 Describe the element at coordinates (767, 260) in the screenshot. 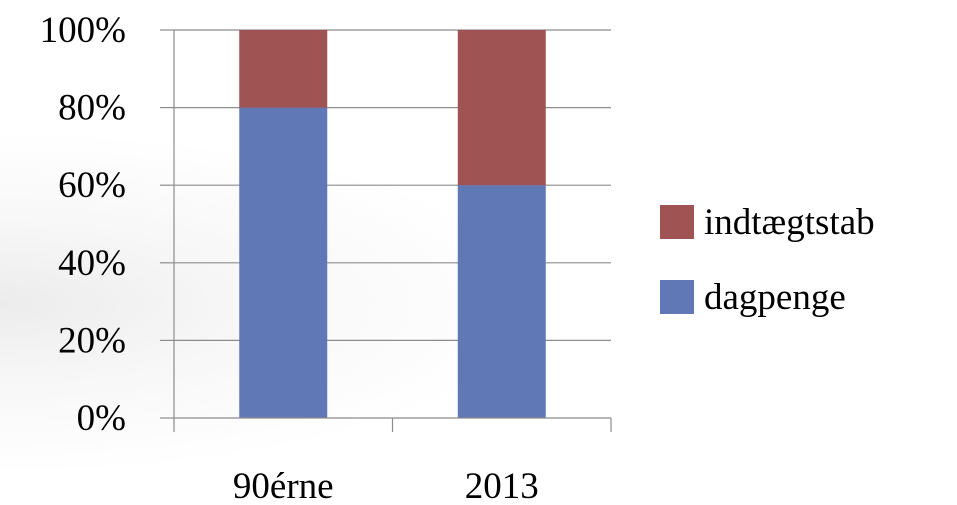

I see `legend: indtægtstab dagpenge` at that location.